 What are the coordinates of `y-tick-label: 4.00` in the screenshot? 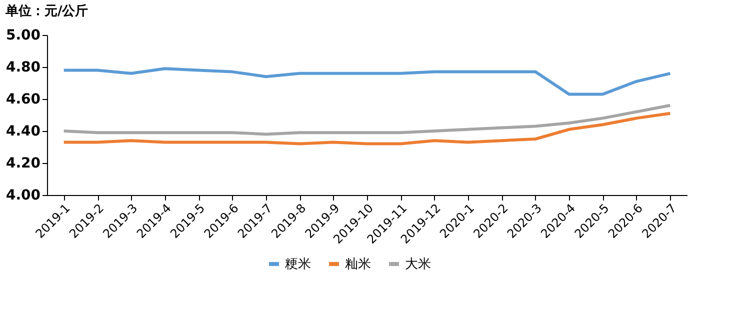 It's located at (23, 196).